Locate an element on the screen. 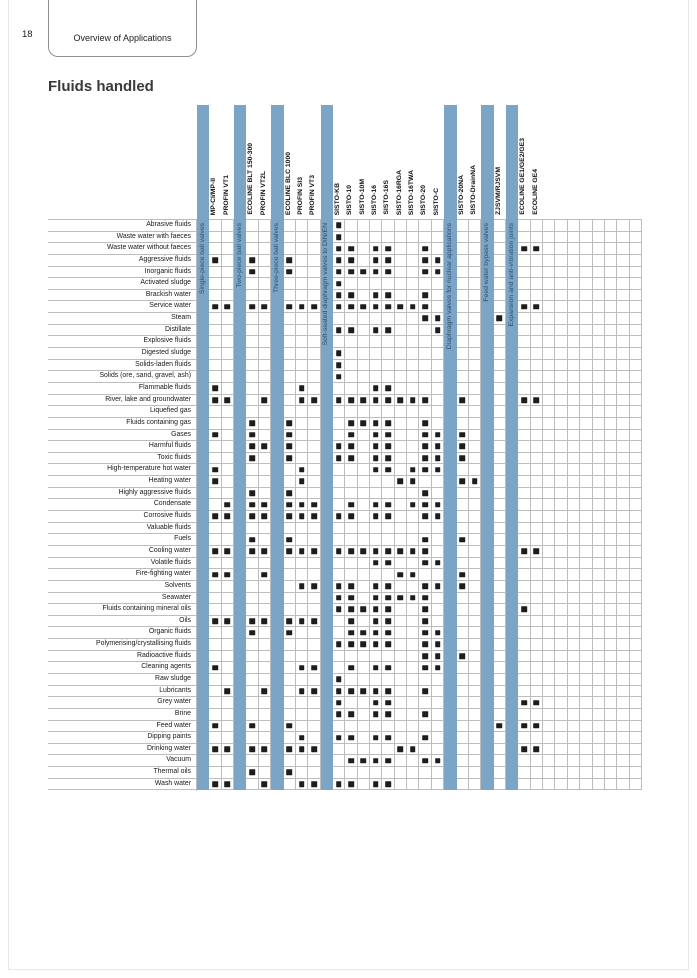  row-label: Abrasive fluids is located at coordinates (122, 226).